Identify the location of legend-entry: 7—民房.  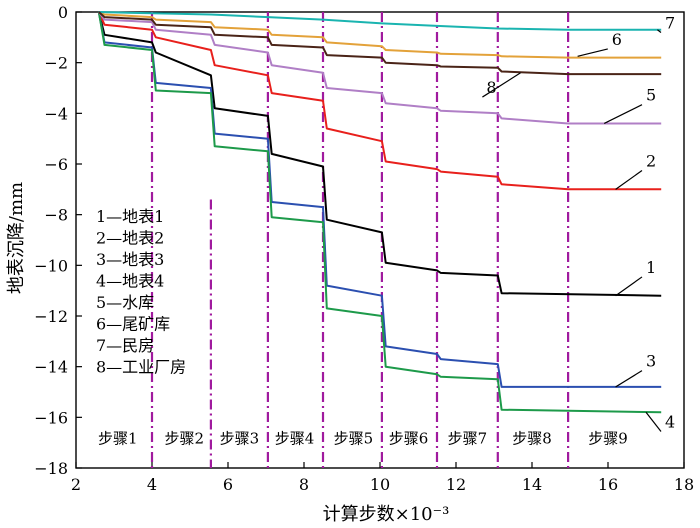
(125, 345).